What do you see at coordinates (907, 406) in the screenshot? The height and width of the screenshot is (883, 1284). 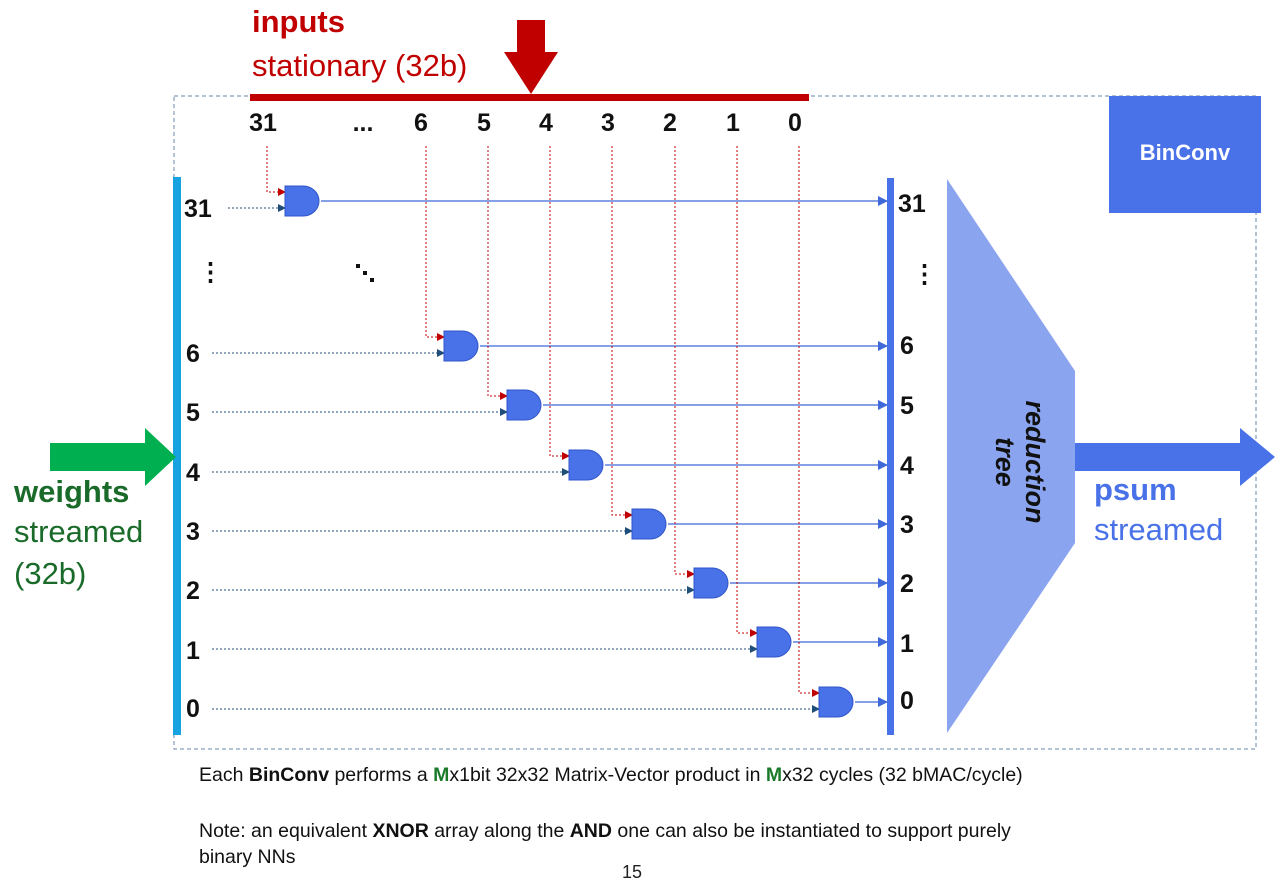 I see `row-label-right: 5` at bounding box center [907, 406].